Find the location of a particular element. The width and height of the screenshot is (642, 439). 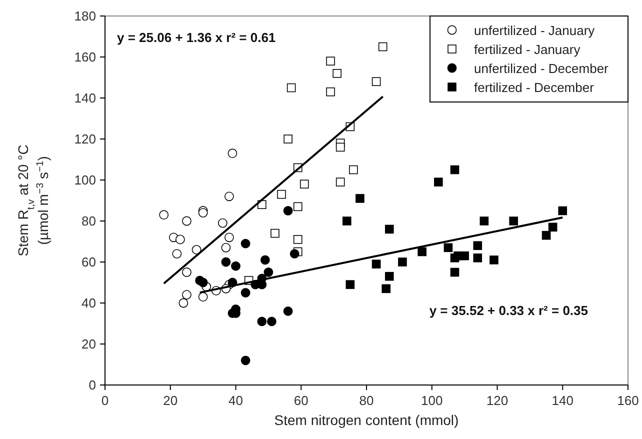

legend-label: fertilized - December is located at coordinates (534, 87).